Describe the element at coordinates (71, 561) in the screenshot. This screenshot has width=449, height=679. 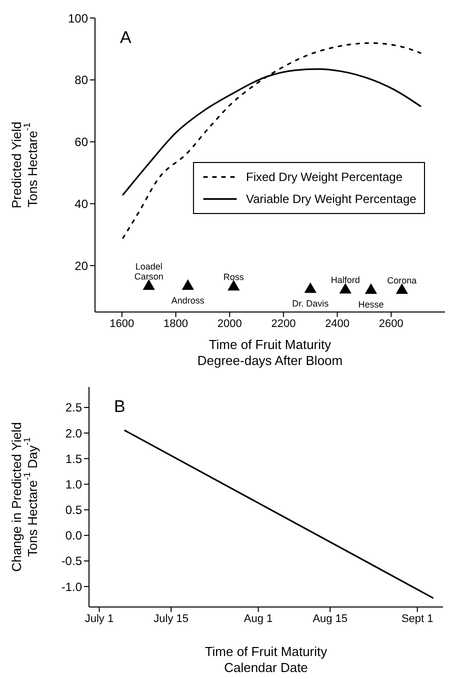
I see `y-tick-label: -0.5` at that location.